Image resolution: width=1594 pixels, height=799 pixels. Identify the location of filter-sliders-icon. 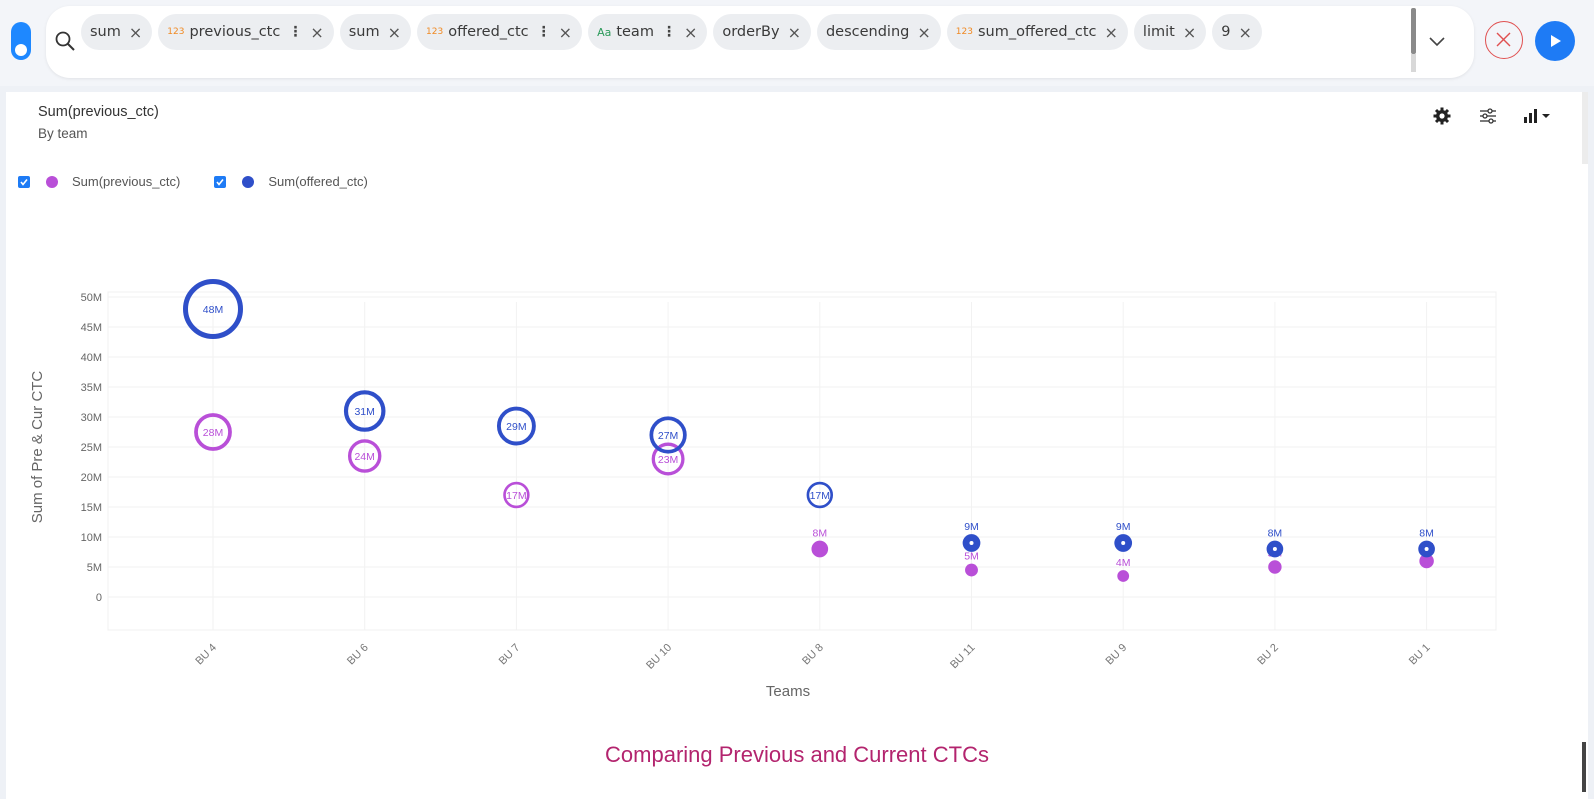
(1488, 116).